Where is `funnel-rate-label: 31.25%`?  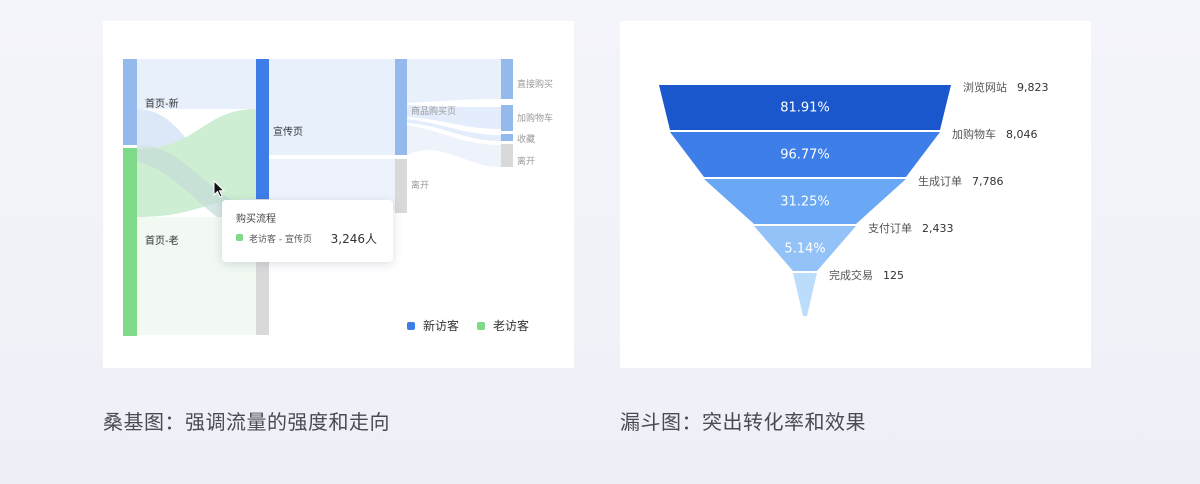
funnel-rate-label: 31.25% is located at coordinates (805, 202).